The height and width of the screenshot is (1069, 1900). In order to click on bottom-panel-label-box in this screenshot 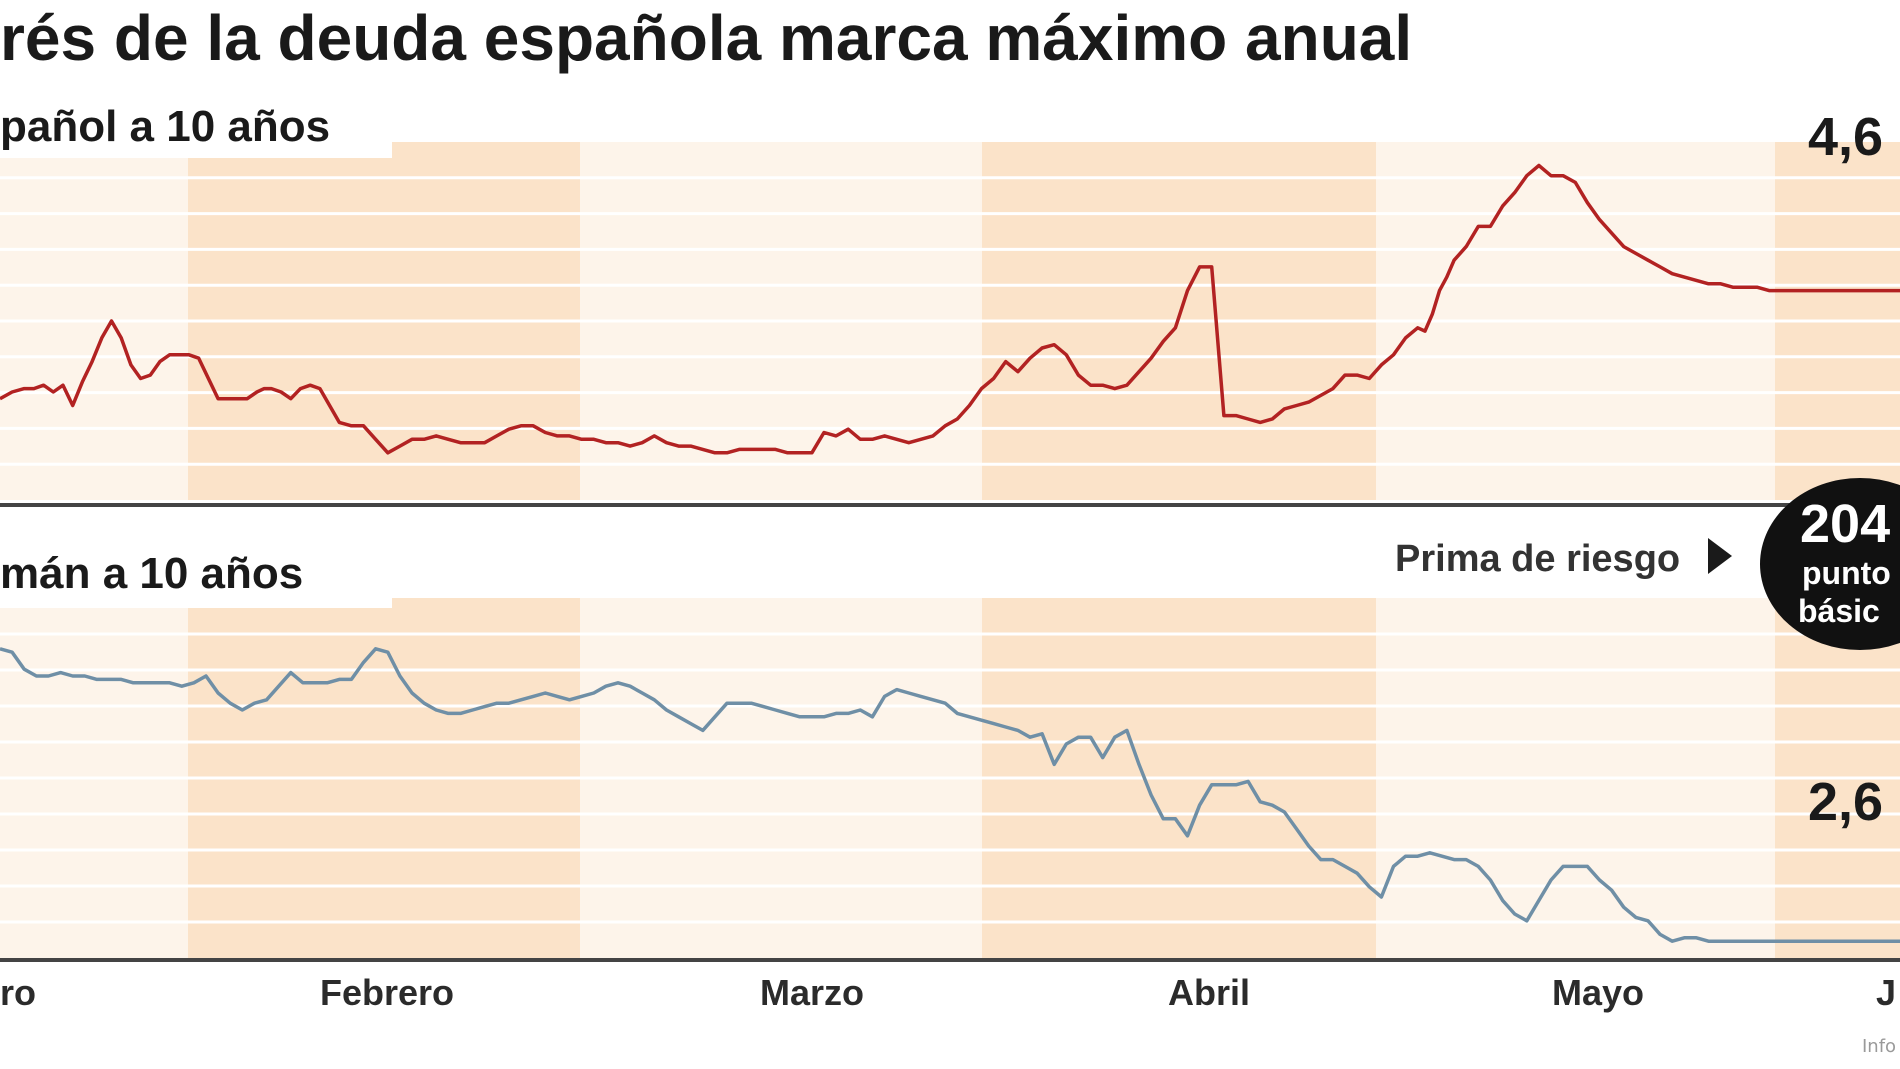, I will do `click(196, 571)`.